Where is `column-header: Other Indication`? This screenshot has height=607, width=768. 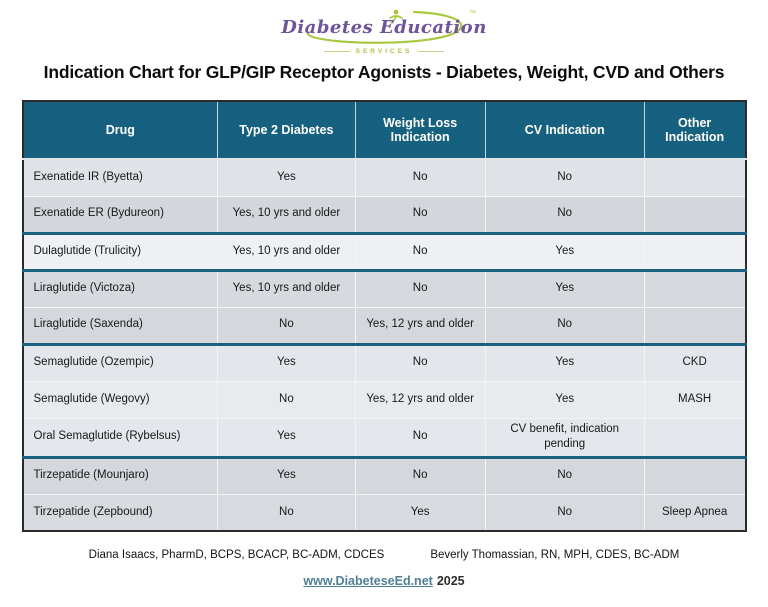
column-header: Other Indication is located at coordinates (694, 130).